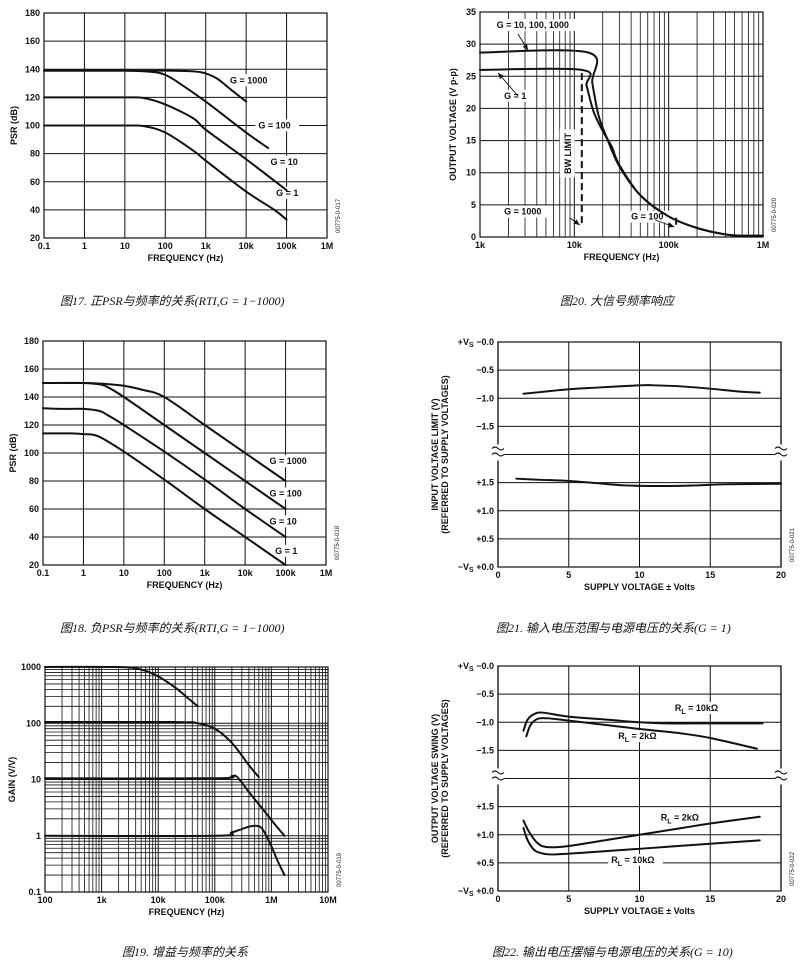 The height and width of the screenshot is (961, 810). I want to click on fig20-xtick-label: 1k, so click(480, 245).